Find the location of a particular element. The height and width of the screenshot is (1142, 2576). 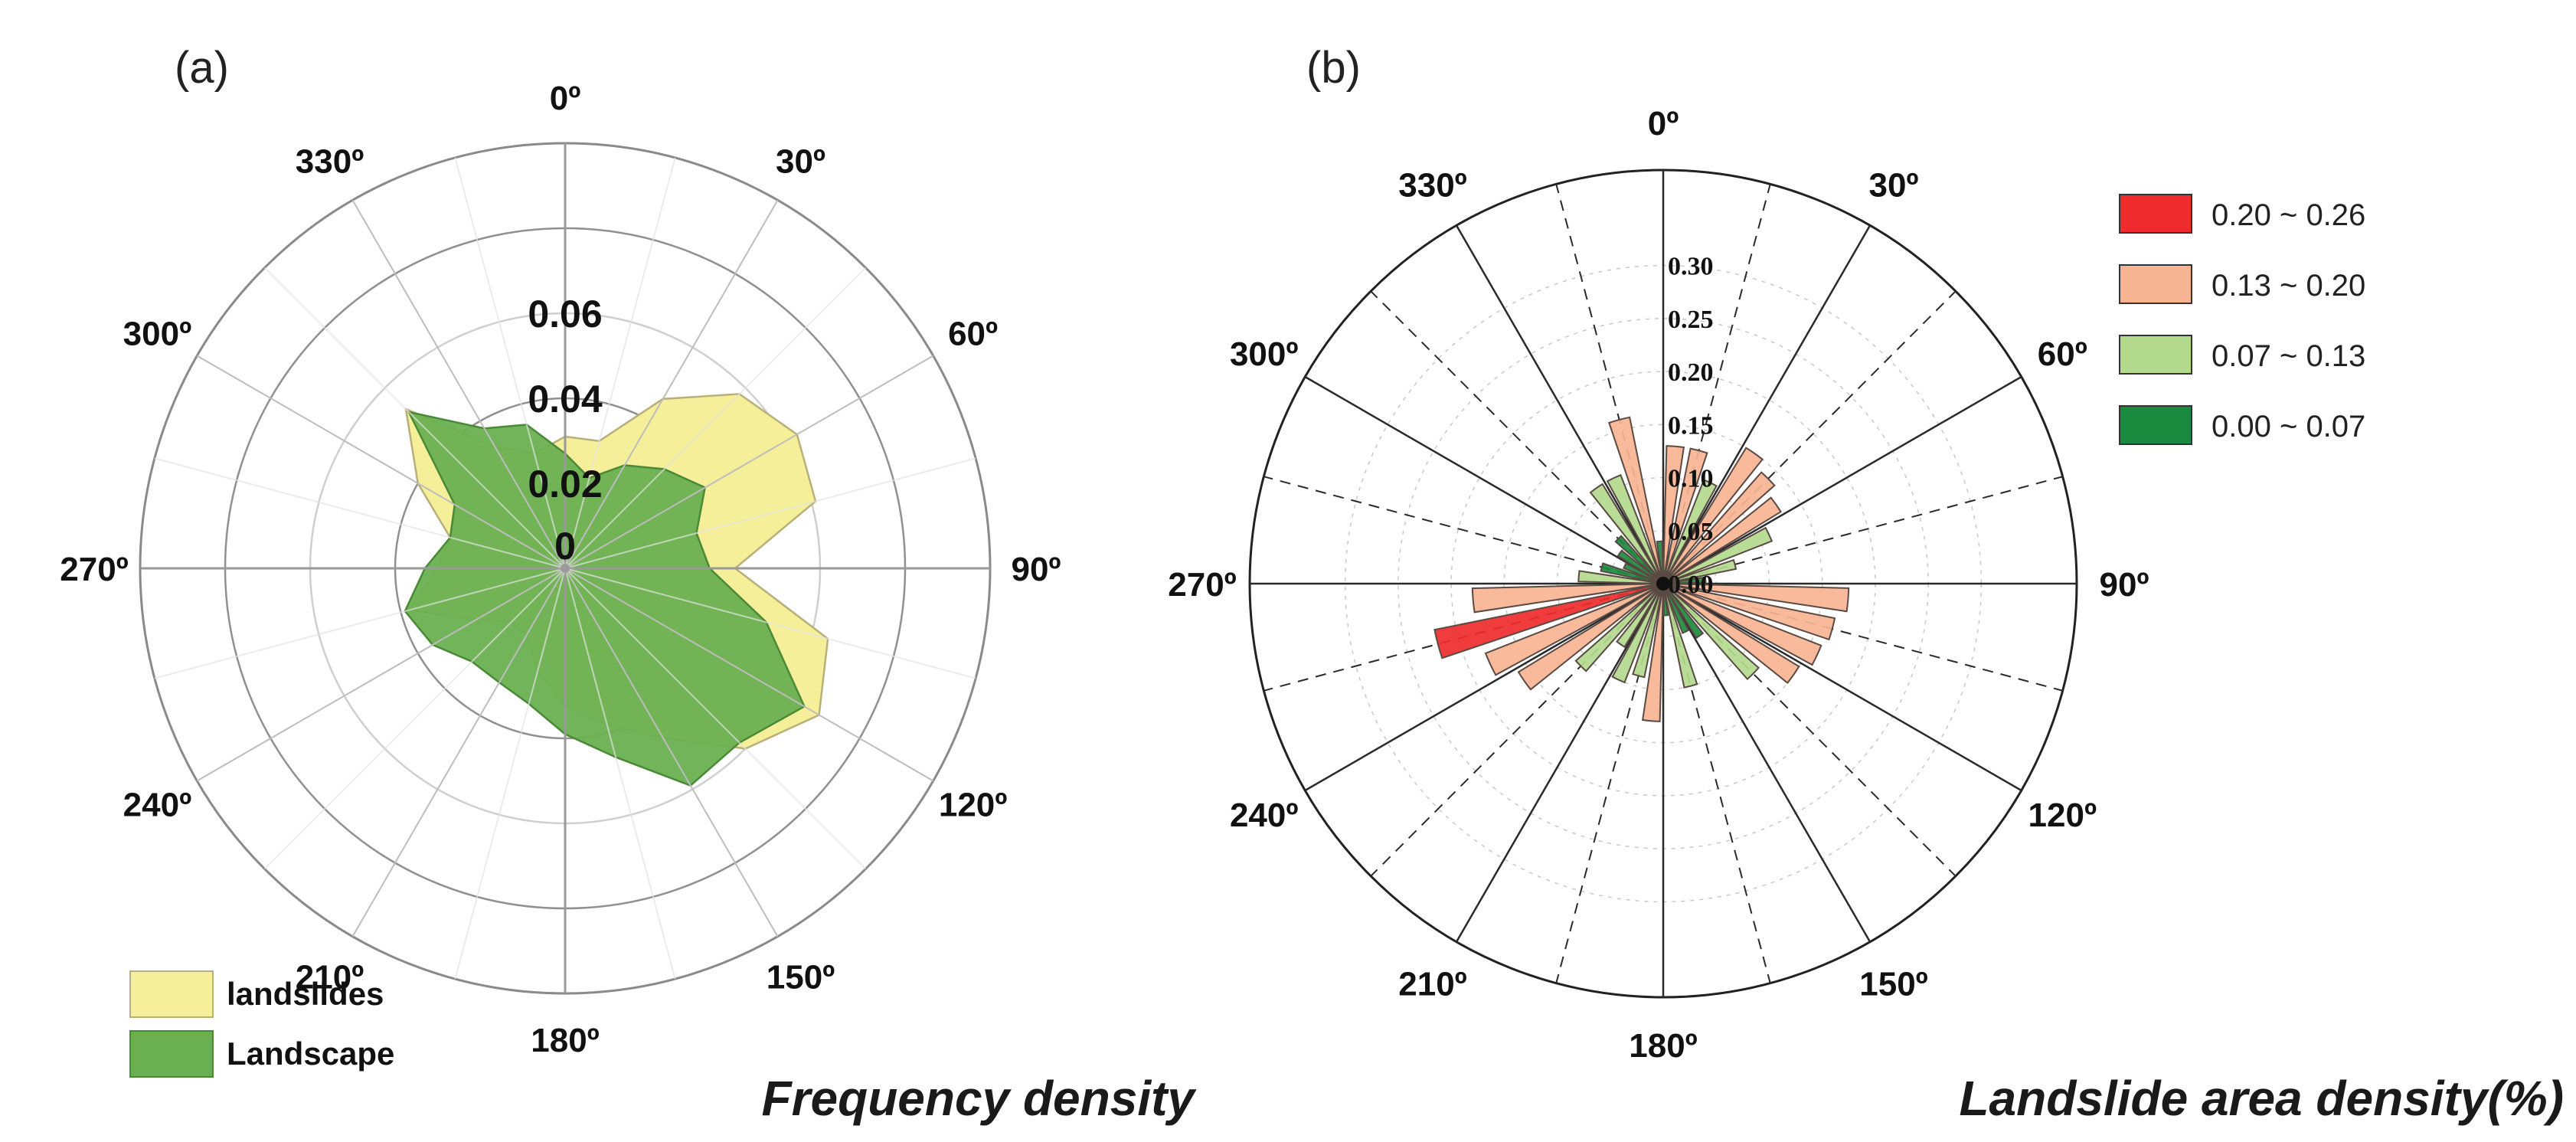

radial-tick-label: 0.02 is located at coordinates (565, 484).